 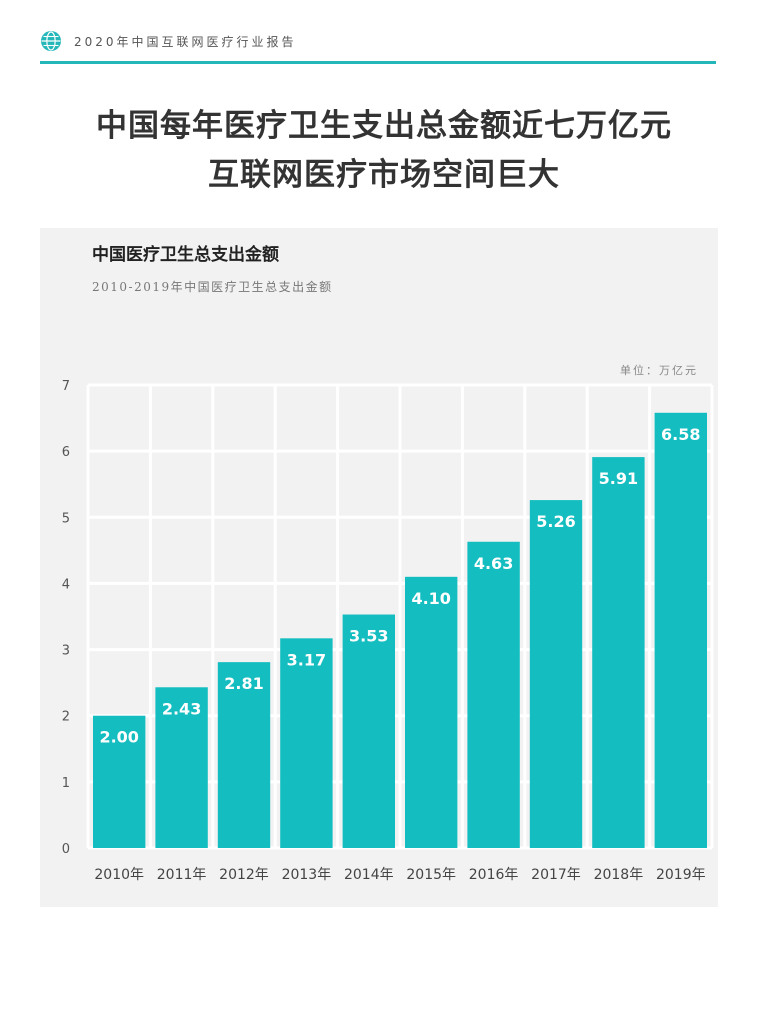 I want to click on report-title: 2020年中国互联网医疗行业报告, so click(x=185, y=42).